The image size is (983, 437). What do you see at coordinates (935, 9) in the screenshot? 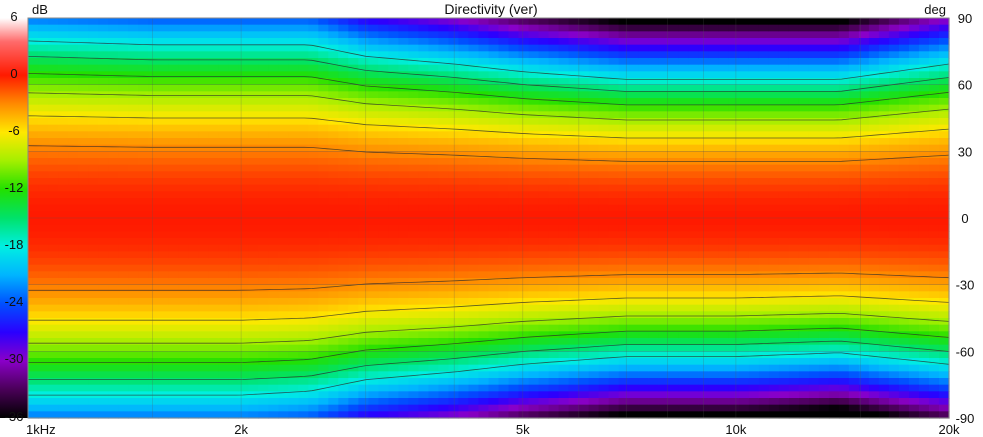
I see `y-axis-unit-label: deg` at bounding box center [935, 9].